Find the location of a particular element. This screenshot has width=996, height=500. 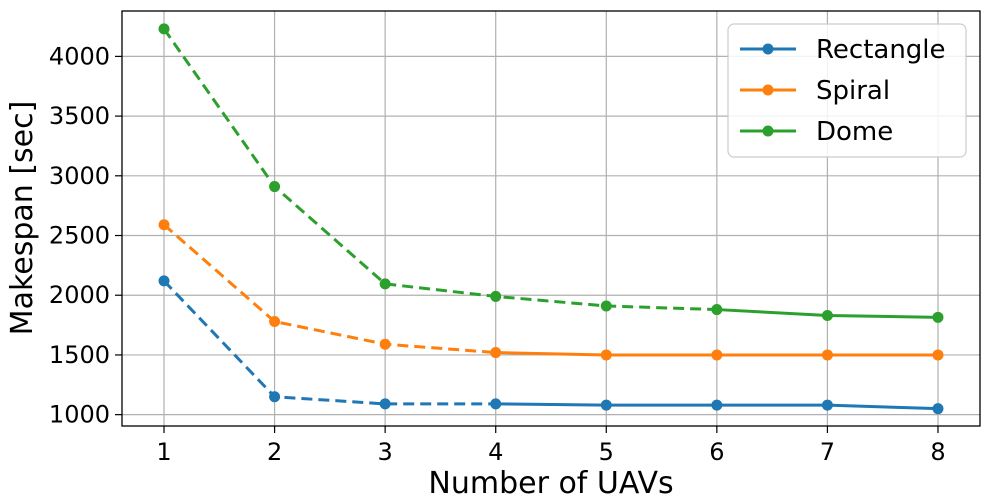

y-tick-label: 4000 is located at coordinates (79, 56).